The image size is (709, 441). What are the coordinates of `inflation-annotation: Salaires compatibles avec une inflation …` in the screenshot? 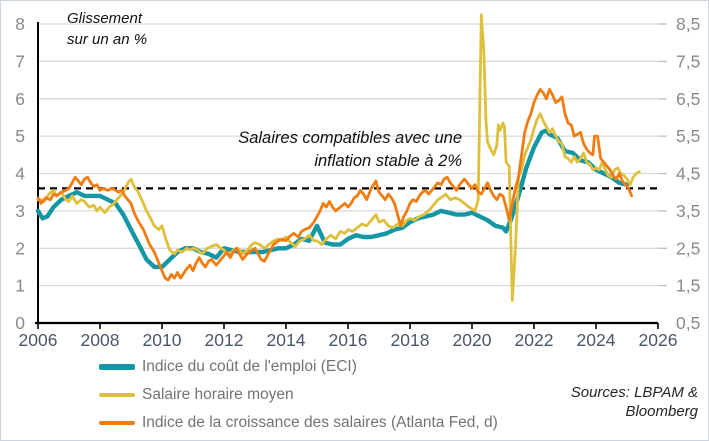 It's located at (290, 150).